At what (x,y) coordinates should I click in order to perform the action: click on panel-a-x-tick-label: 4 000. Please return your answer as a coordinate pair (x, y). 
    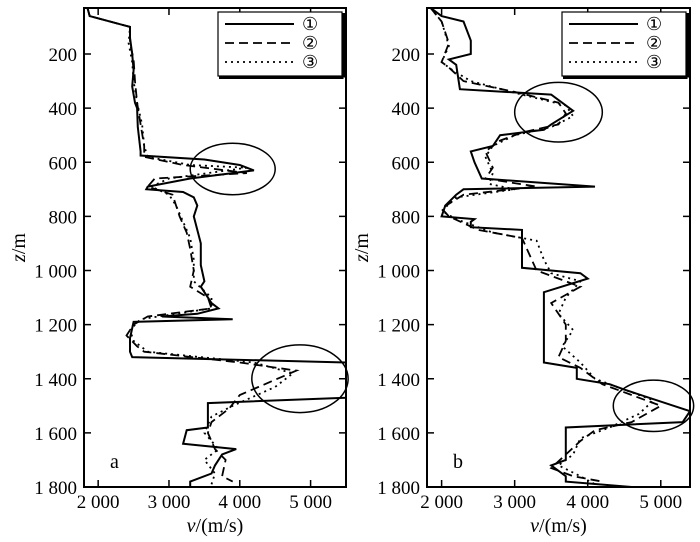
    Looking at the image, I should click on (239, 502).